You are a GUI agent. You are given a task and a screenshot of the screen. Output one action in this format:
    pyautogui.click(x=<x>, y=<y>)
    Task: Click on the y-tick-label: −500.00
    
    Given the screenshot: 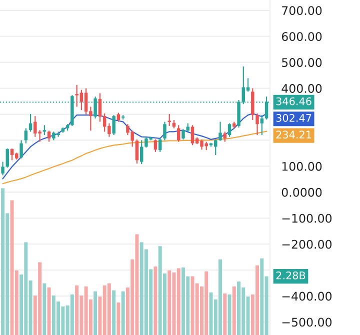 What is the action you would take?
    pyautogui.click(x=307, y=322)
    